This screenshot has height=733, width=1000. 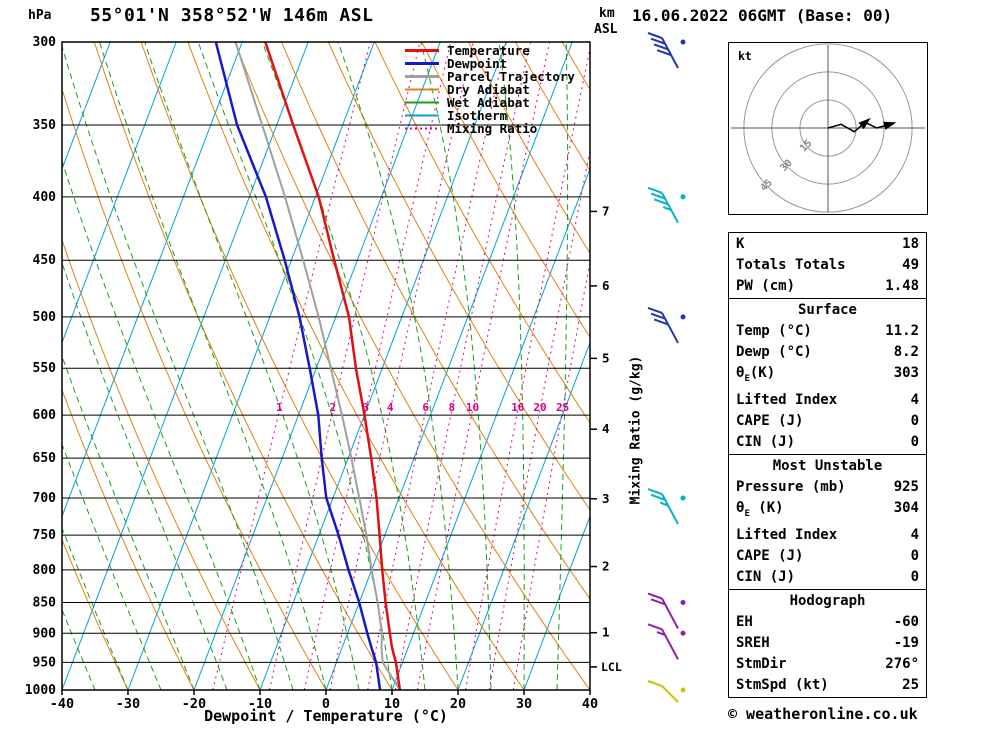 What do you see at coordinates (366, 407) in the screenshot?
I see `mixing-ratio-label: 3` at bounding box center [366, 407].